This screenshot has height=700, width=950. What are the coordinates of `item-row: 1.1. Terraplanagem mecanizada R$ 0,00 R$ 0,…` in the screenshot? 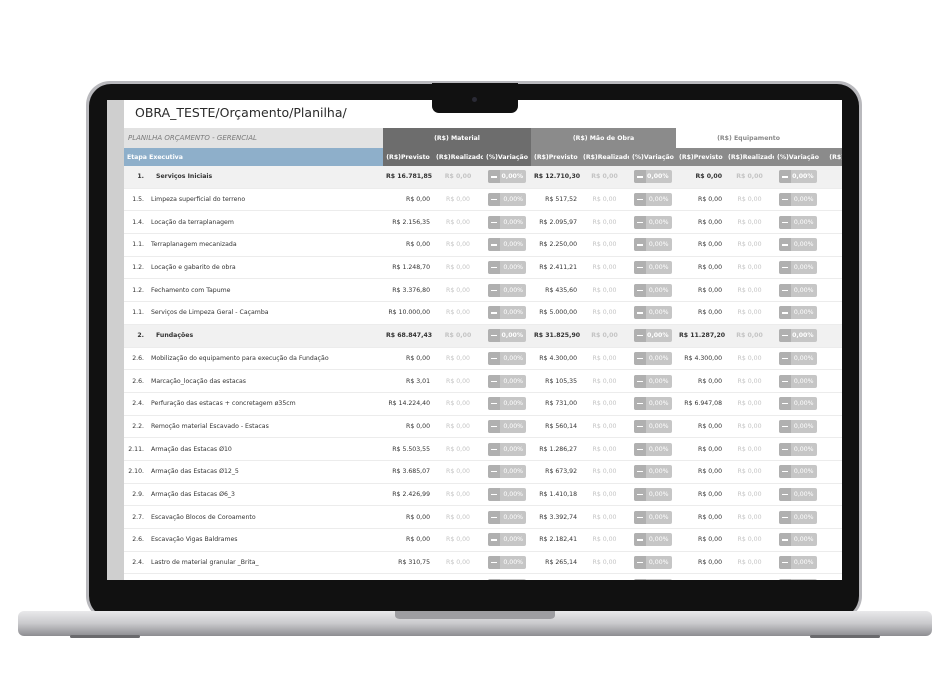 It's located at (483, 245).